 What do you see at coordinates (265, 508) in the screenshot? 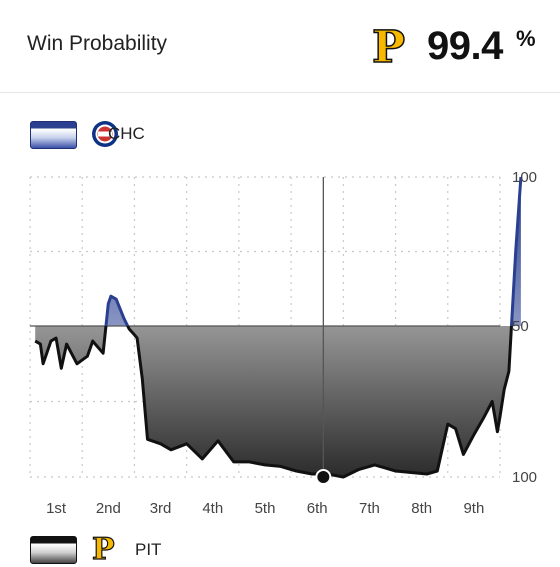
I see `x-tick-label: 5th` at bounding box center [265, 508].